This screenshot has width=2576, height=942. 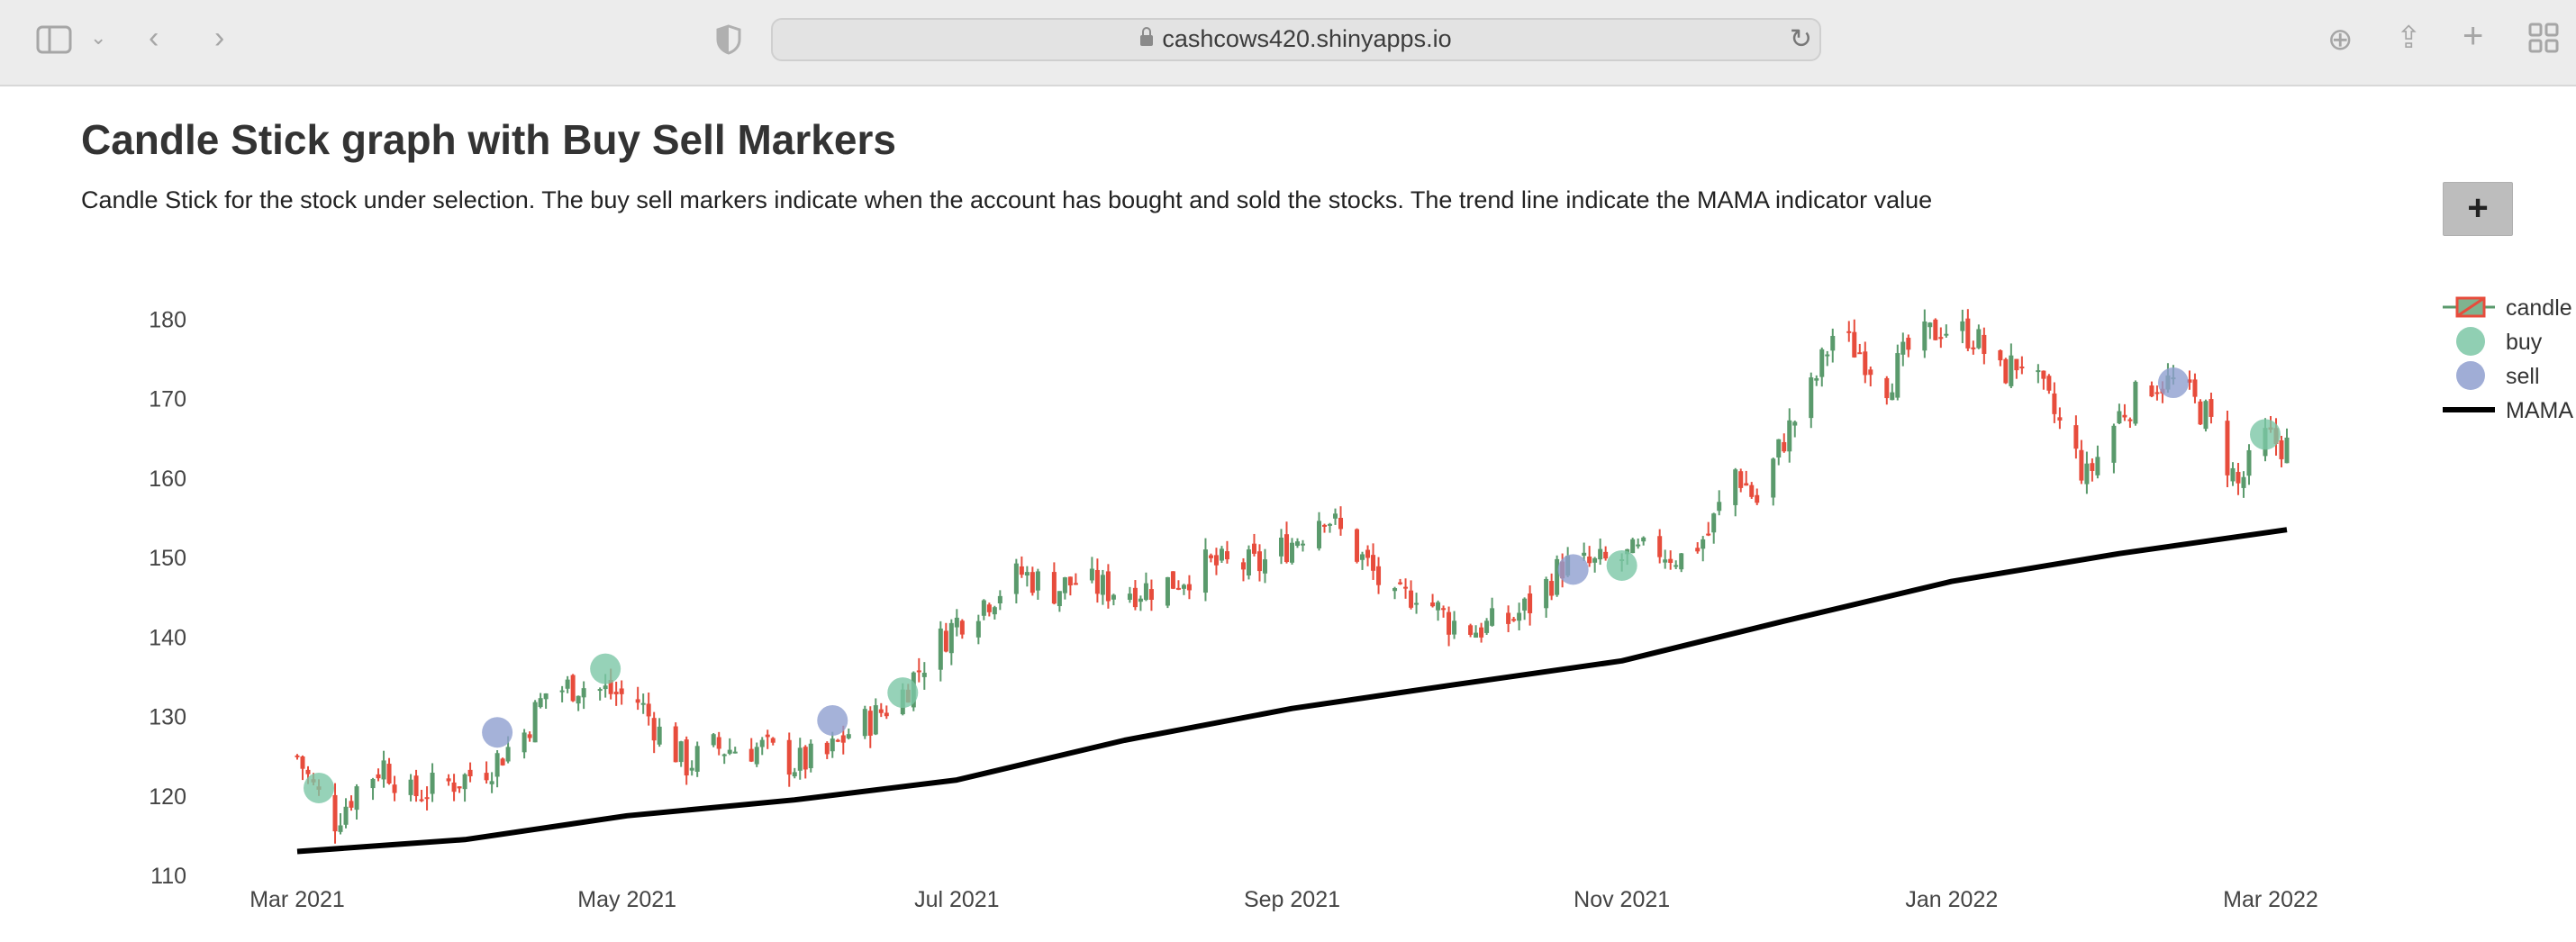 What do you see at coordinates (2539, 308) in the screenshot?
I see `legend-candle-label: candle` at bounding box center [2539, 308].